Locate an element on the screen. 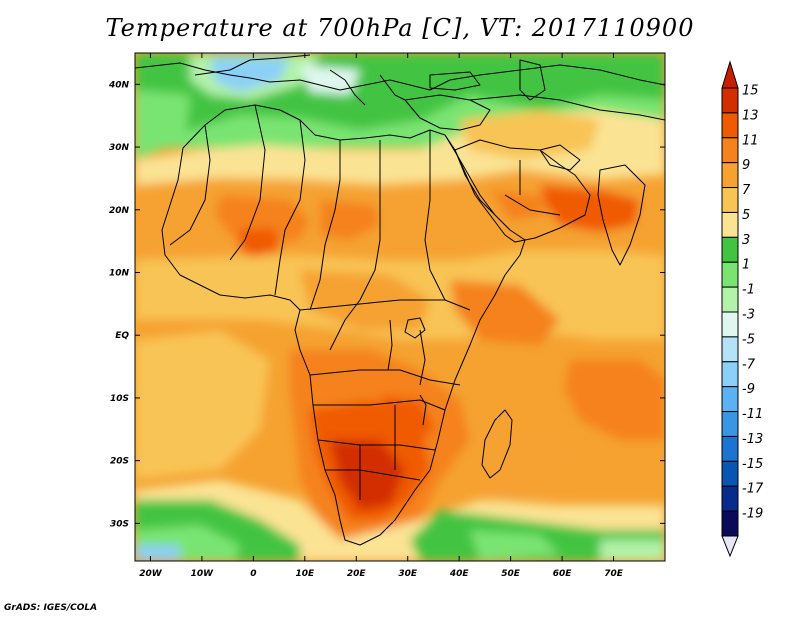 This screenshot has height=618, width=800. y-tick-label: 10S is located at coordinates (119, 399).